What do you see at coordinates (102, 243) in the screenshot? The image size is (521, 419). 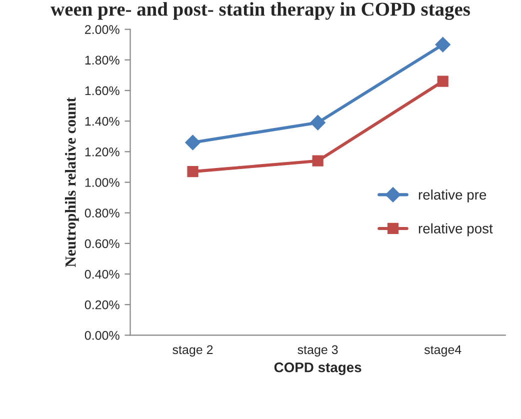 I see `y-tick-label: 0.60%` at bounding box center [102, 243].